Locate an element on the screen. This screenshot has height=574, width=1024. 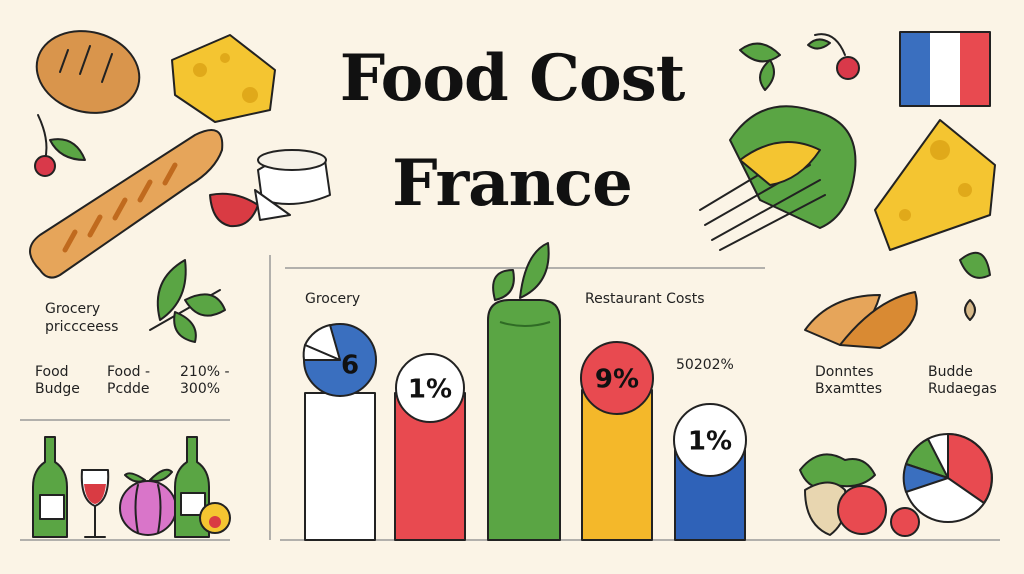
baguette is located at coordinates (126, 204).